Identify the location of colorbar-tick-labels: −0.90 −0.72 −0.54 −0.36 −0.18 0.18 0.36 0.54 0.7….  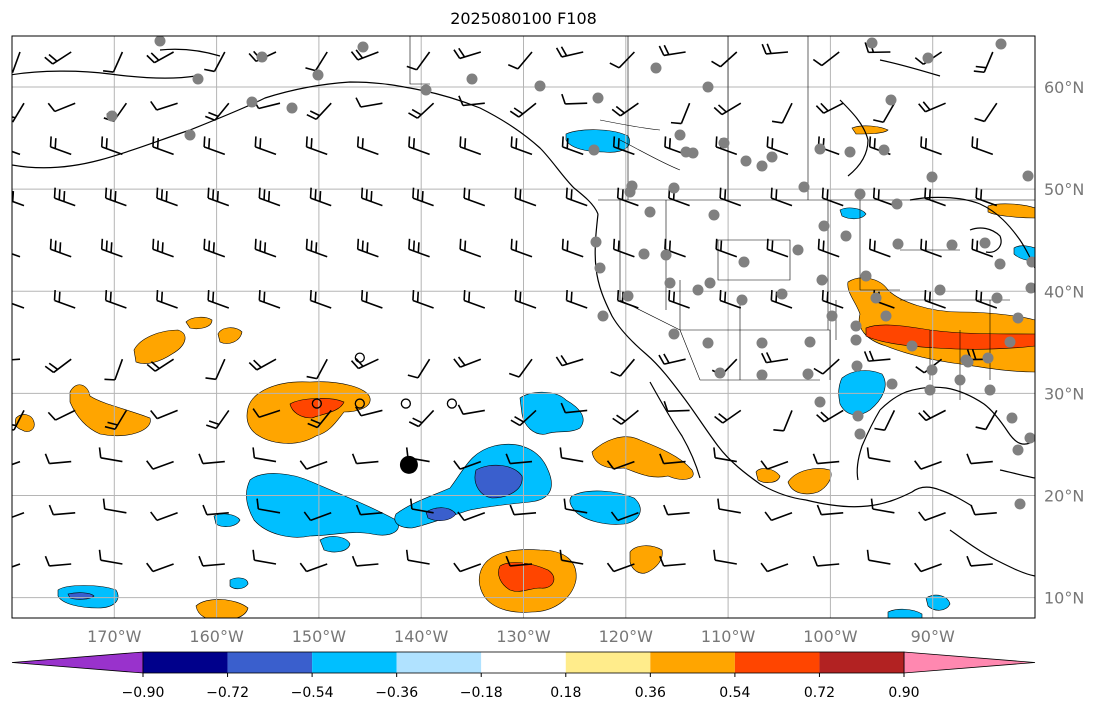
(521, 687).